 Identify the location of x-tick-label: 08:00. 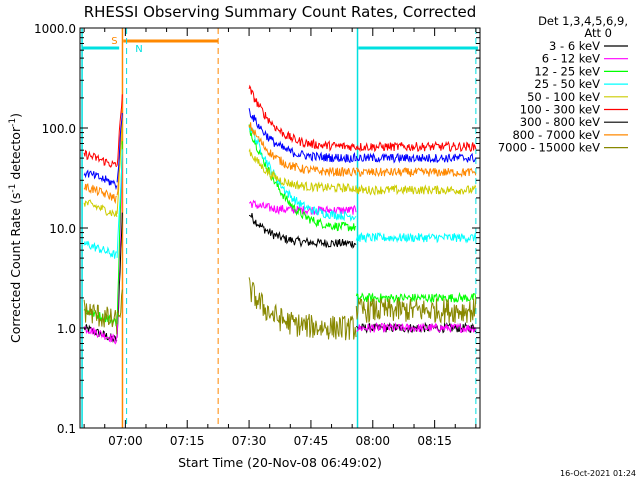
(372, 441).